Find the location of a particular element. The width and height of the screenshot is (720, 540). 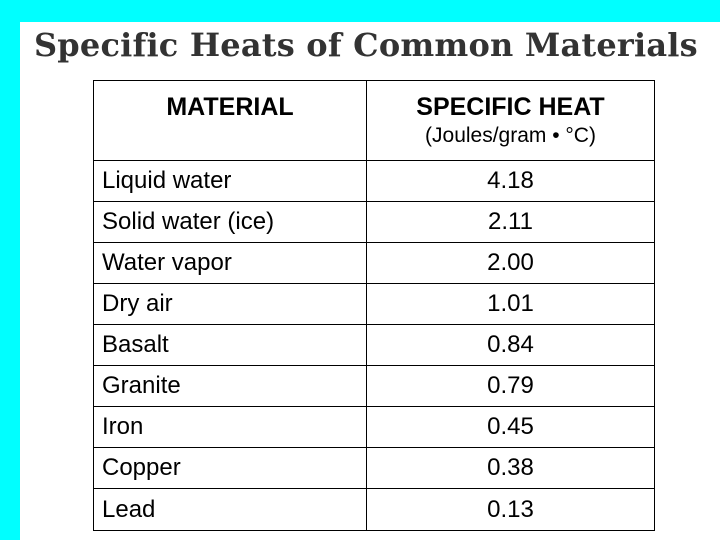

table-row: Granite 0.79 is located at coordinates (374, 386).